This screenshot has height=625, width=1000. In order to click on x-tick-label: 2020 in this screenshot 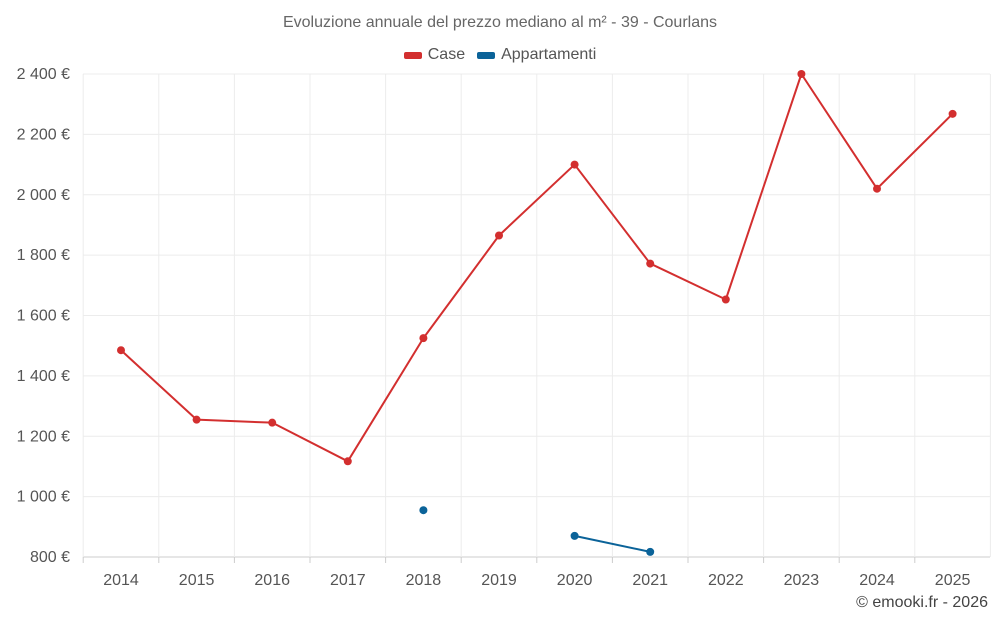, I will do `click(575, 580)`.